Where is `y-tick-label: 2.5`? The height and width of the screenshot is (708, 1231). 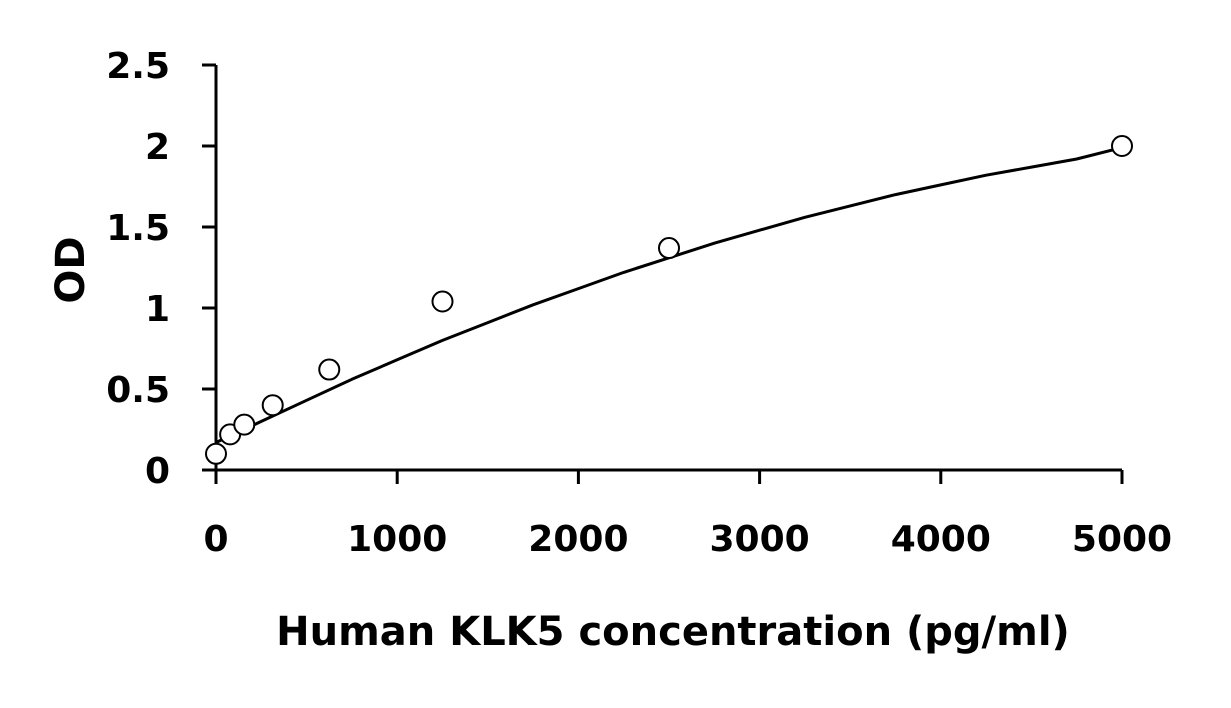 y-tick-label: 2.5 is located at coordinates (138, 66).